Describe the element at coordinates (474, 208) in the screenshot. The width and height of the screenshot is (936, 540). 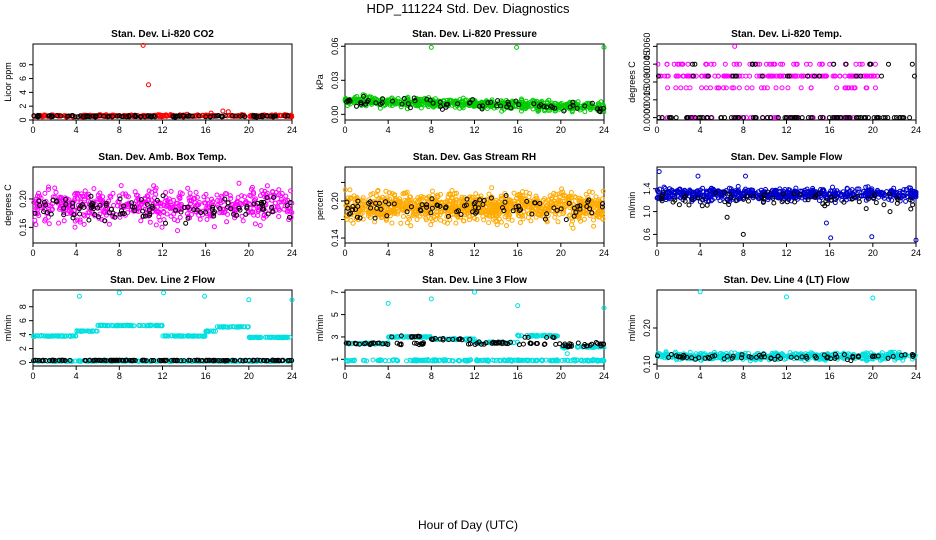
I see `series-current` at that location.